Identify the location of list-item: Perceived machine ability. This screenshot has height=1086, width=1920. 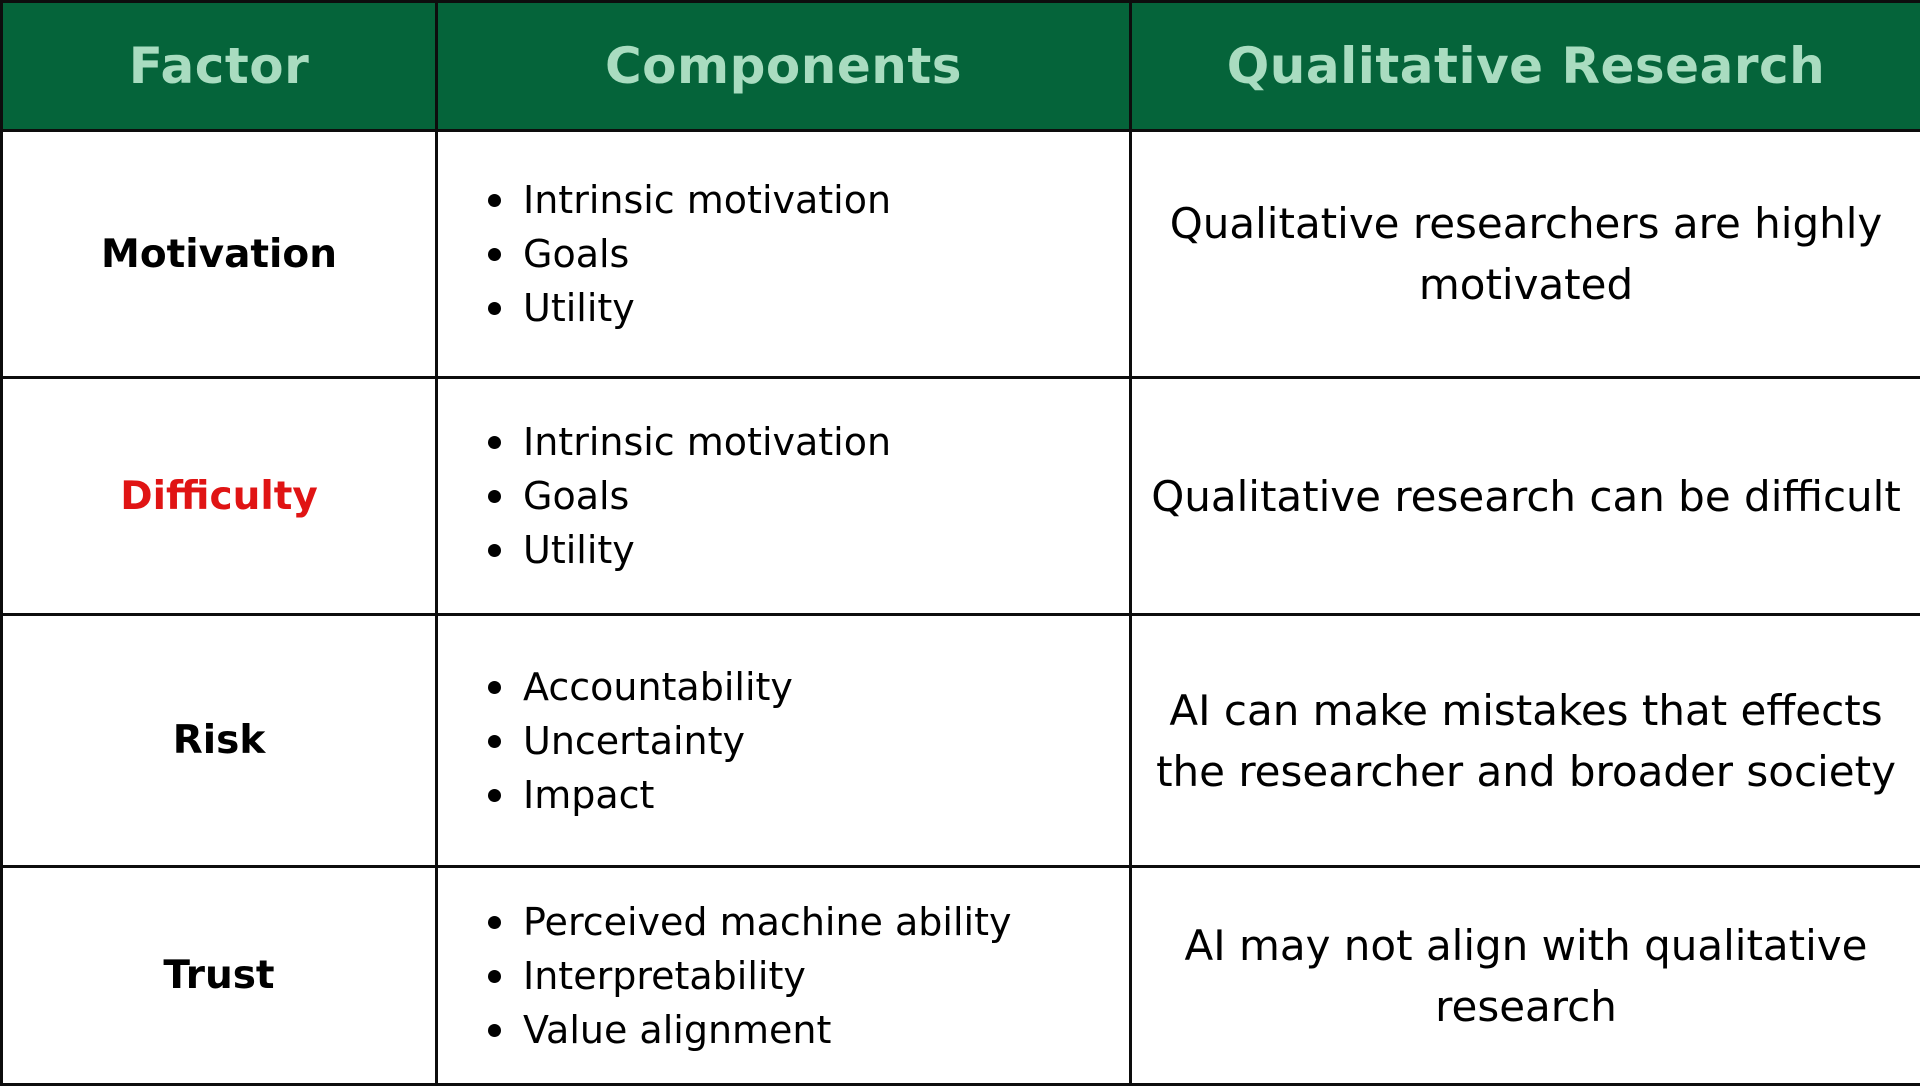
(826, 922).